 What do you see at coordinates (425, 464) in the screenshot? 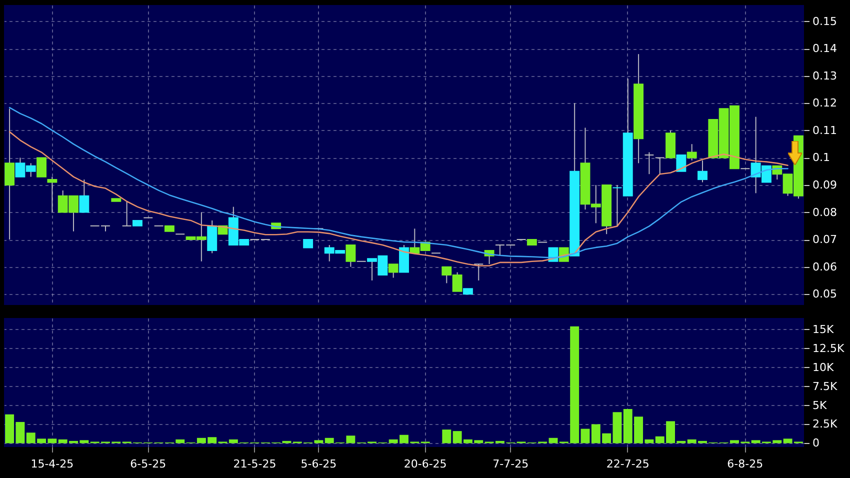
I see `x-tick-label: 20-6-25` at bounding box center [425, 464].